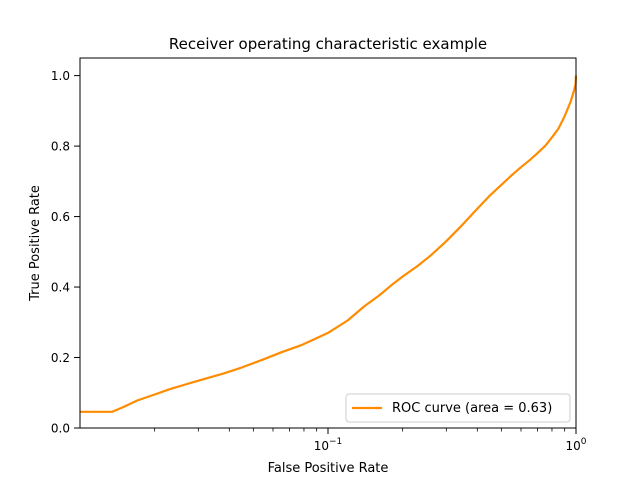  I want to click on y-tick-label: 0.0, so click(60, 429).